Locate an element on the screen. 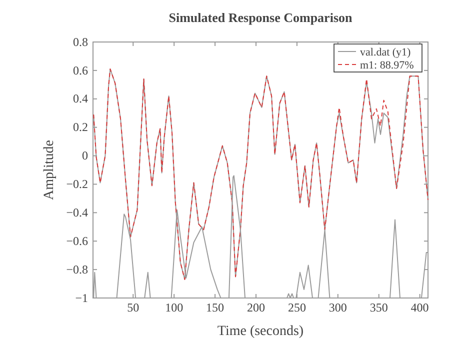 The height and width of the screenshot is (345, 474). x-tick-label: 300 is located at coordinates (337, 307).